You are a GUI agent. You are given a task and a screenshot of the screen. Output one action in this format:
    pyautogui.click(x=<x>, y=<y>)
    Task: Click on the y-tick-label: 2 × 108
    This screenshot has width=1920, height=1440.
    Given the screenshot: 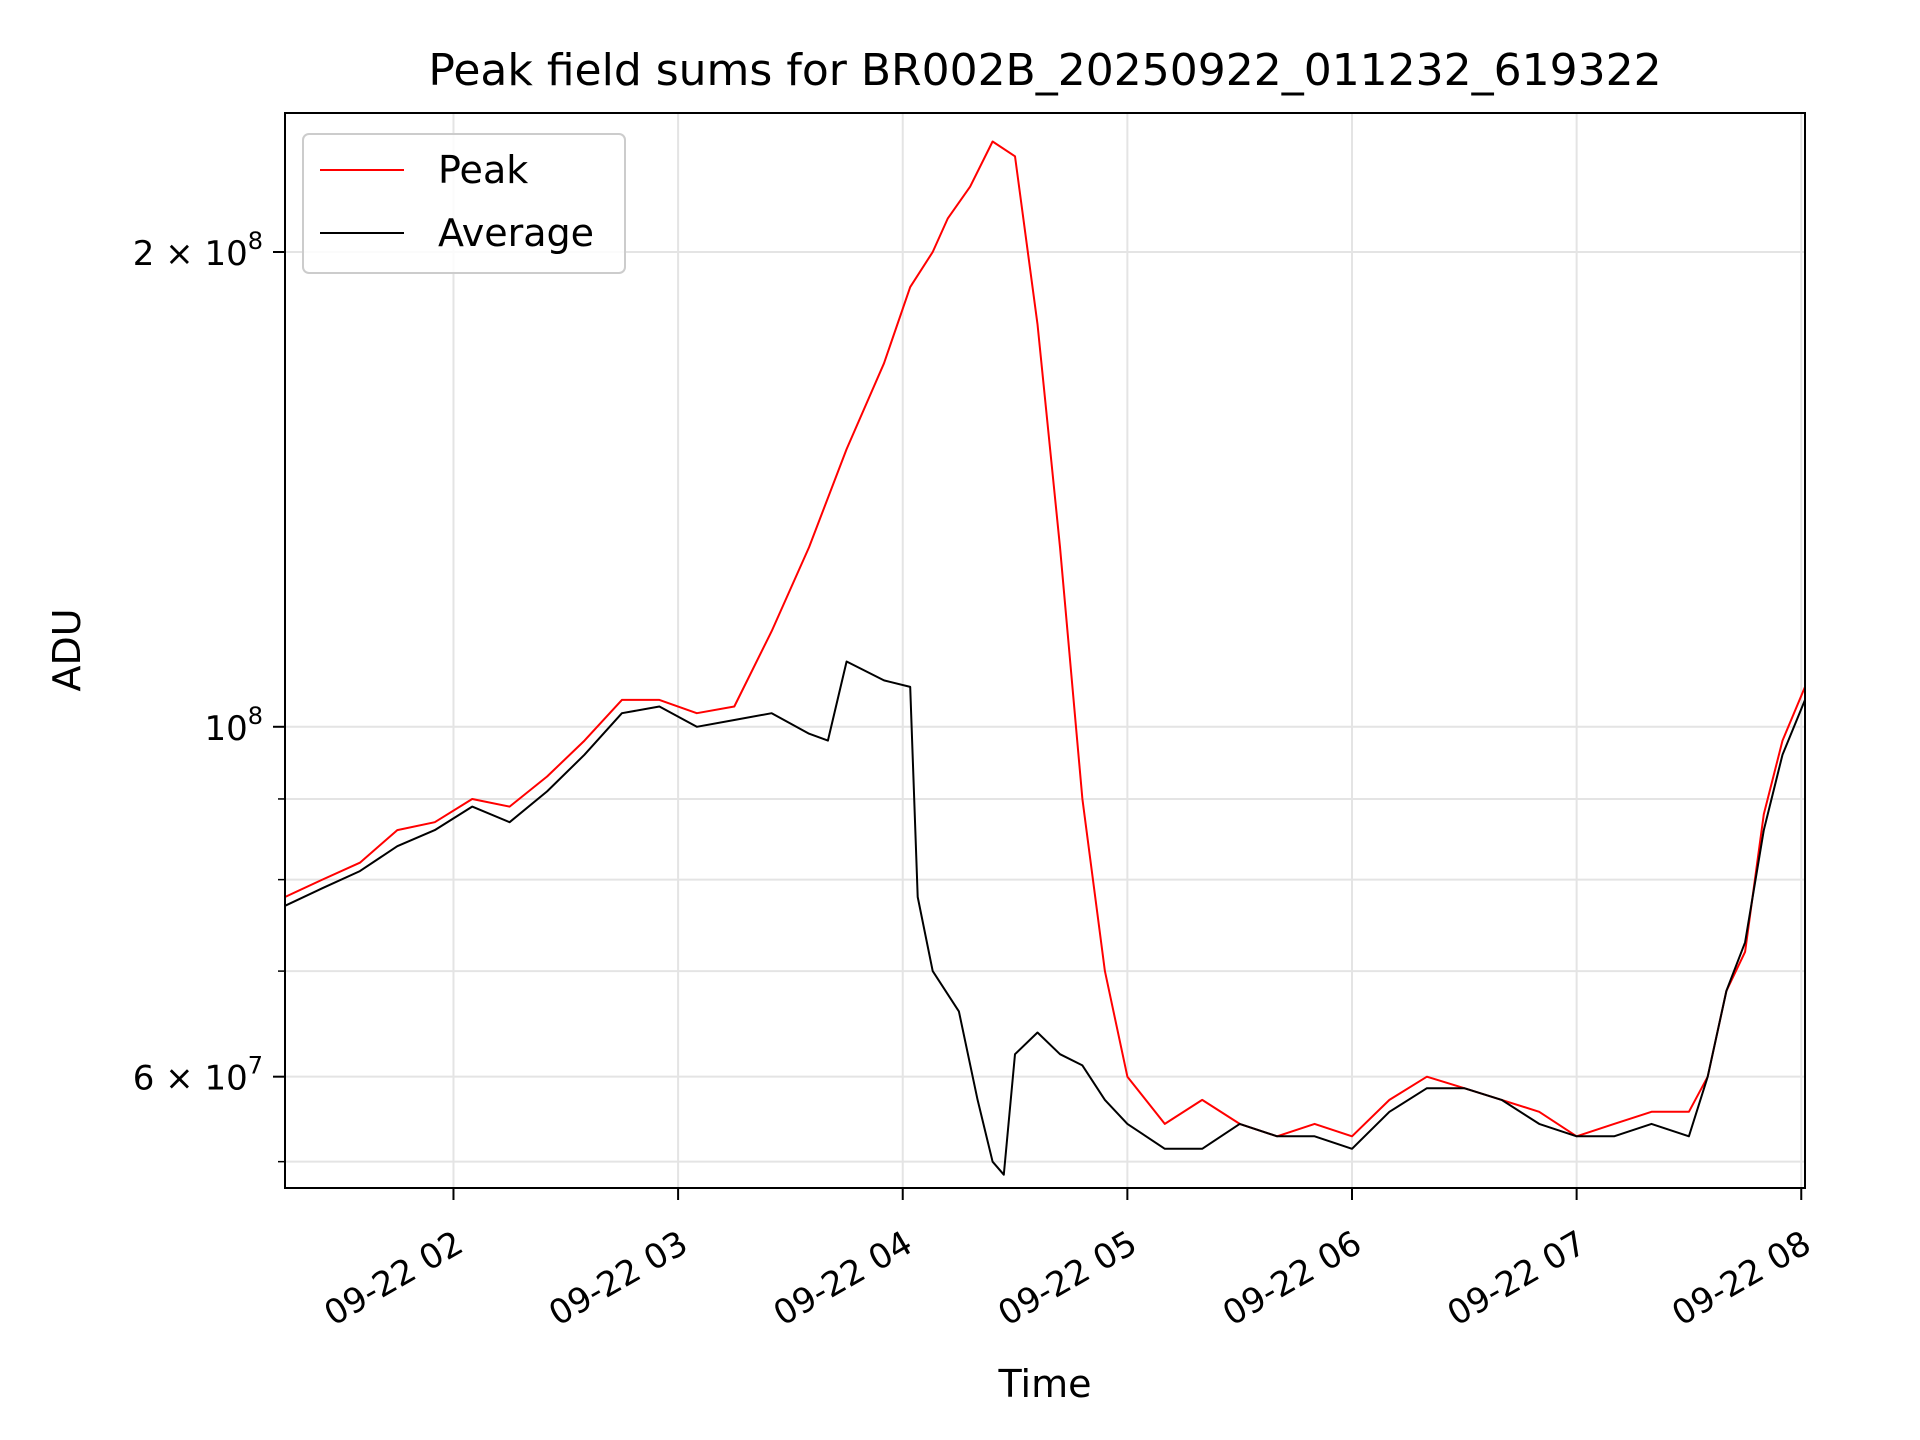 What is the action you would take?
    pyautogui.click(x=198, y=250)
    